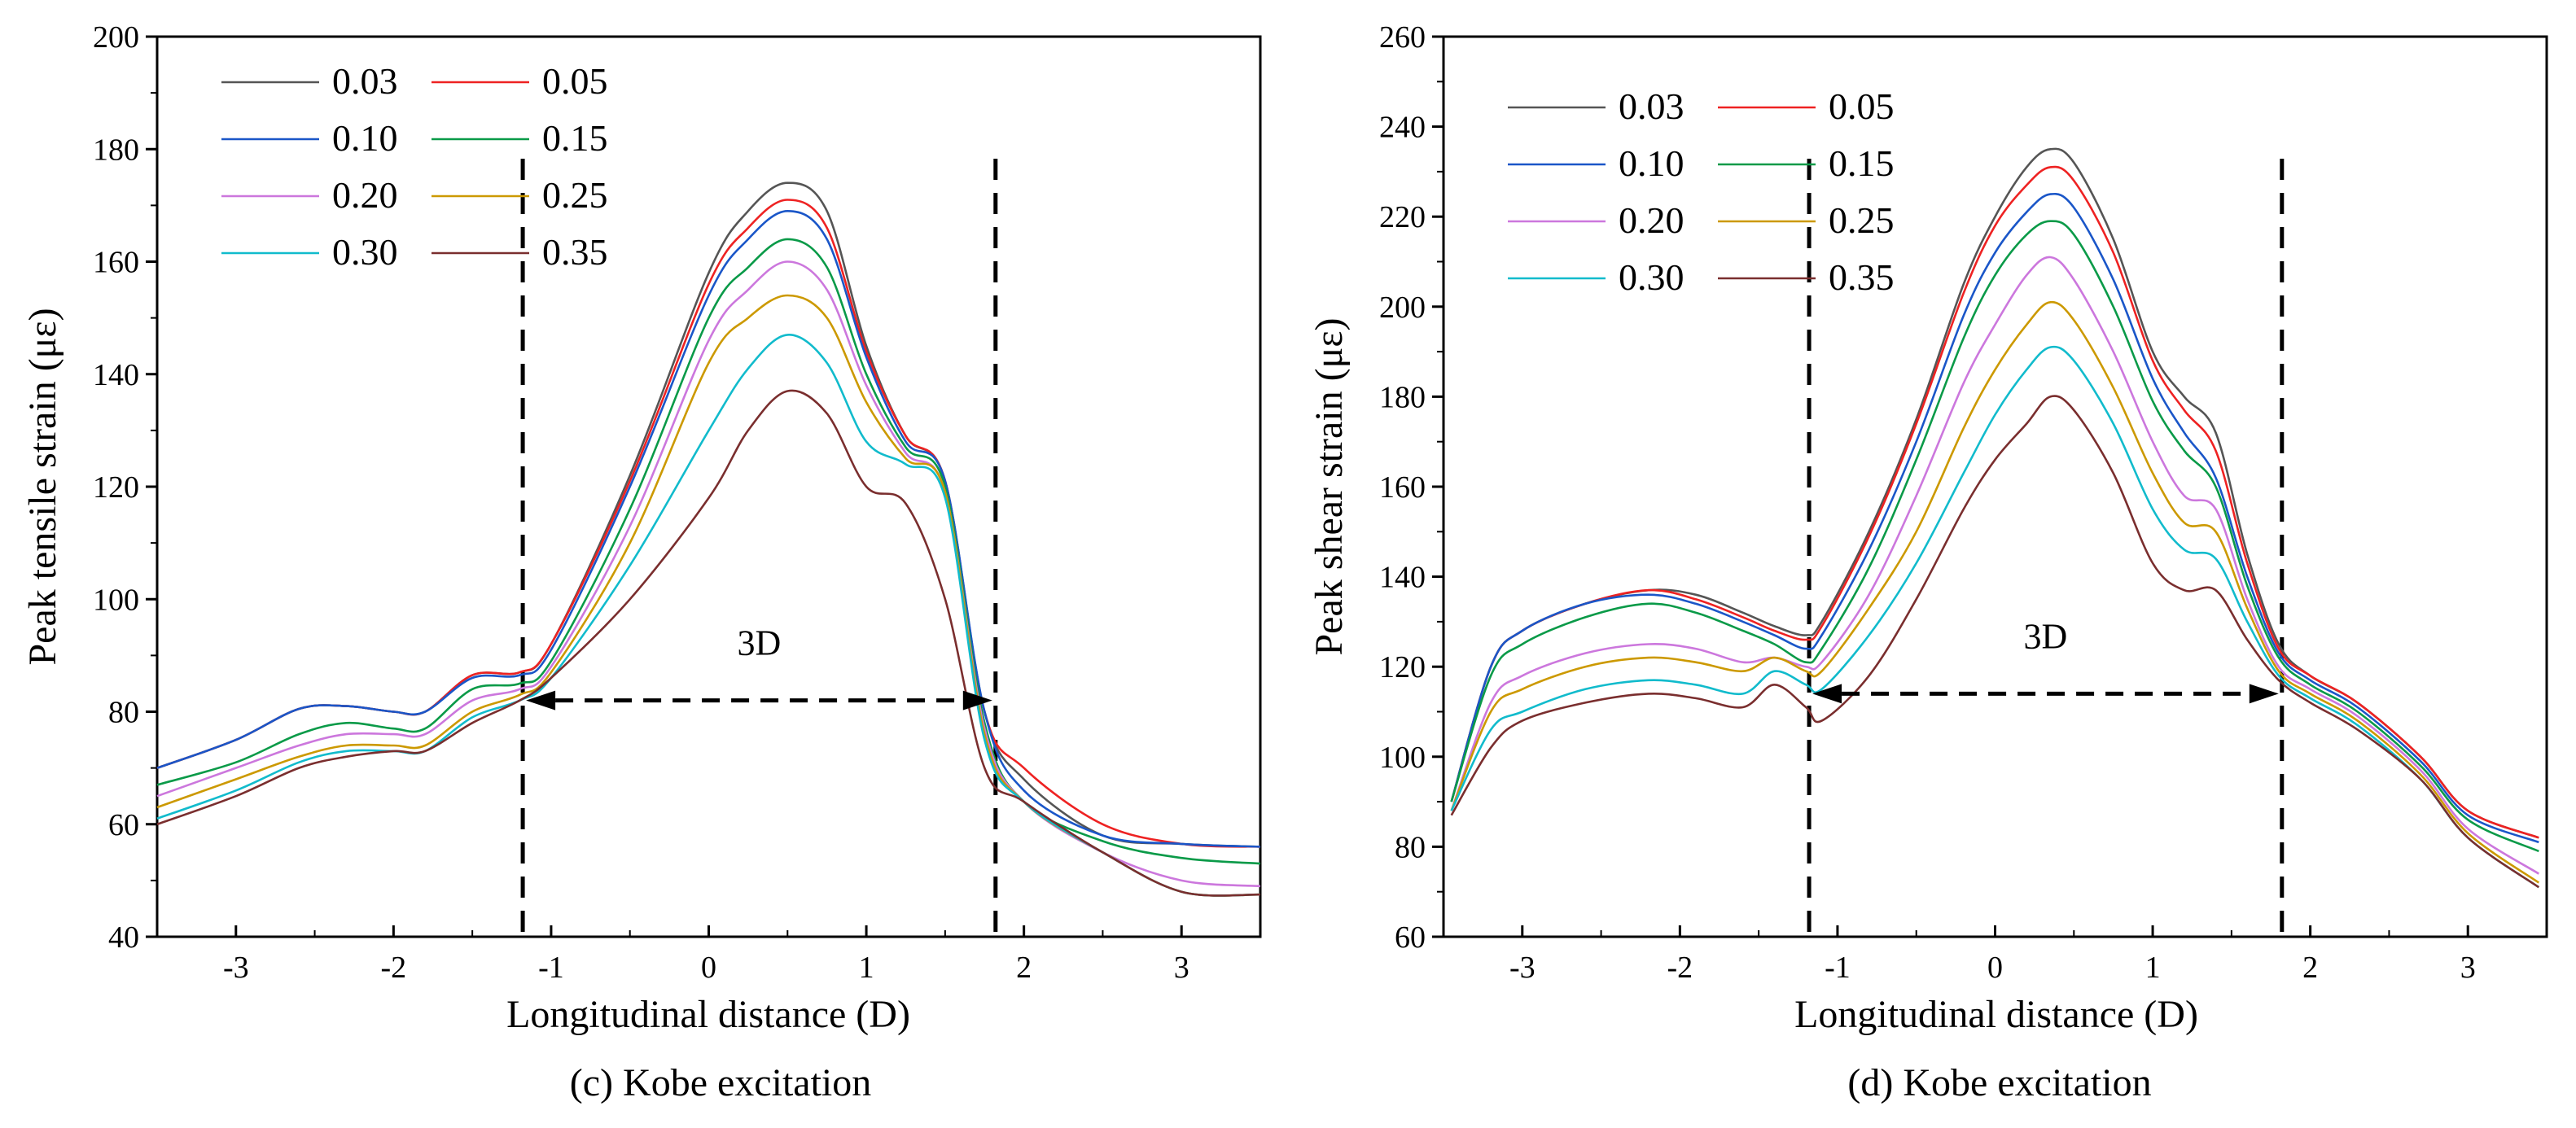  I want to click on x-tick-label: 3, so click(1181, 968).